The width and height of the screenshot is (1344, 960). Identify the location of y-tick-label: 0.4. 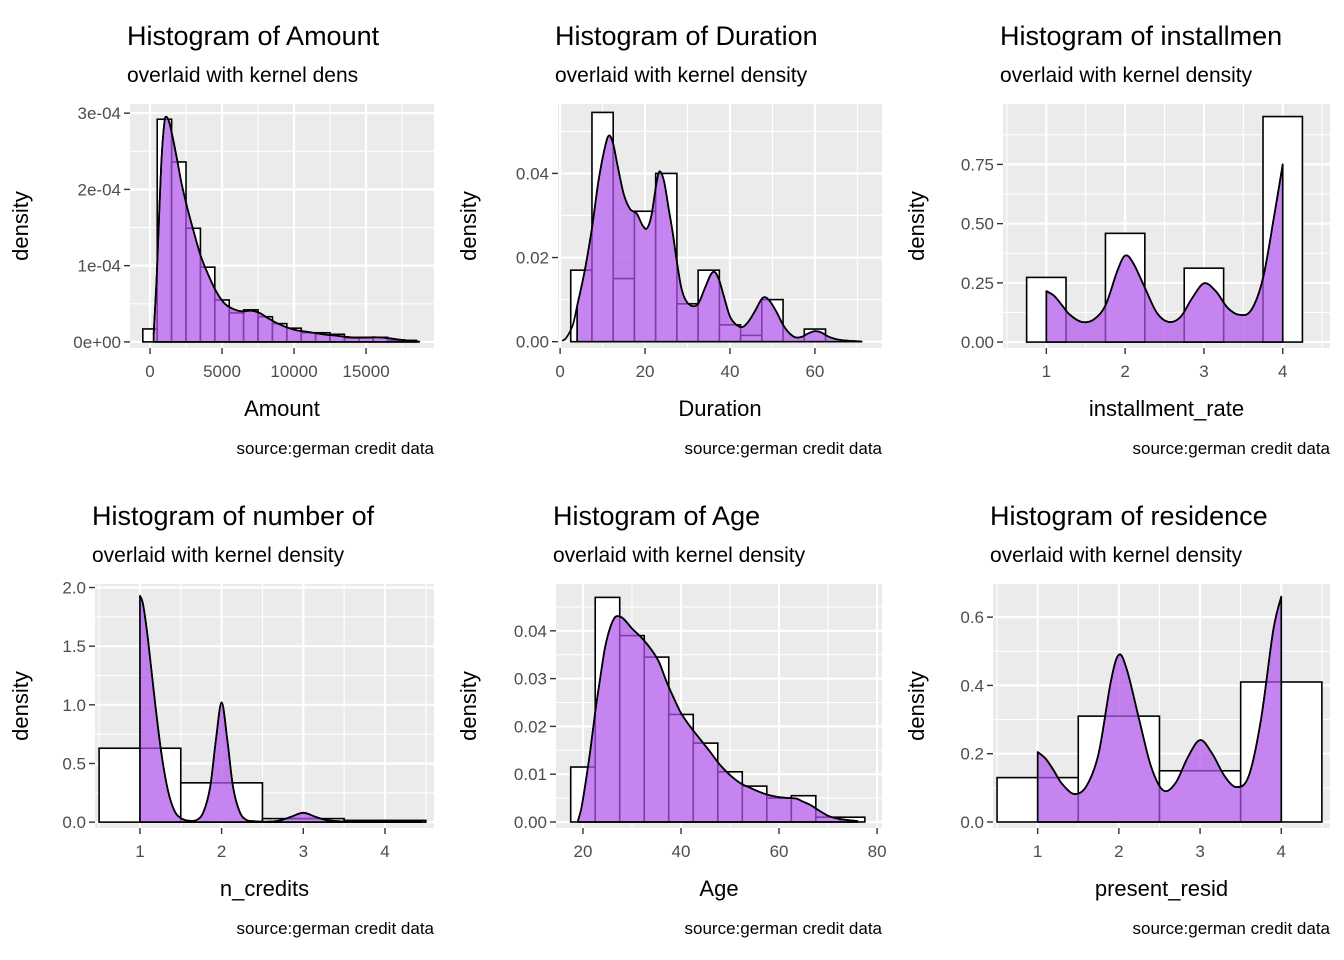
(972, 685).